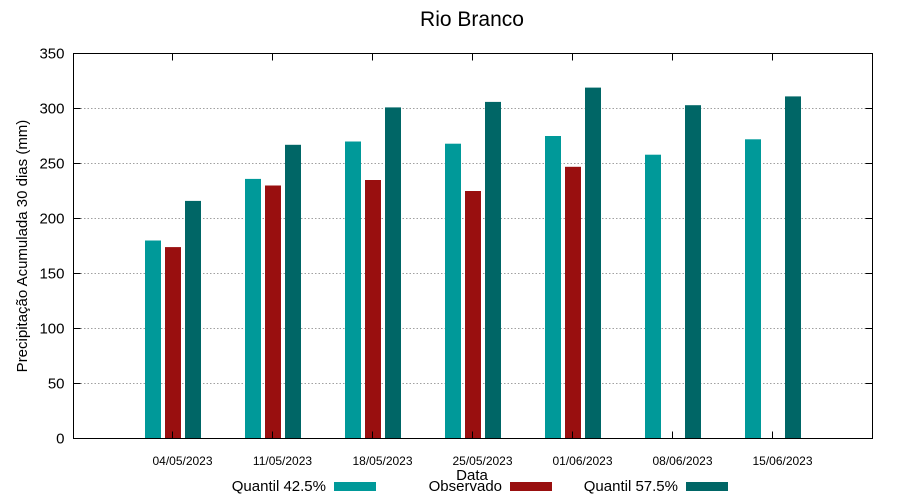  Describe the element at coordinates (631, 486) in the screenshot. I see `legend-label: Quantil 57.5%` at that location.